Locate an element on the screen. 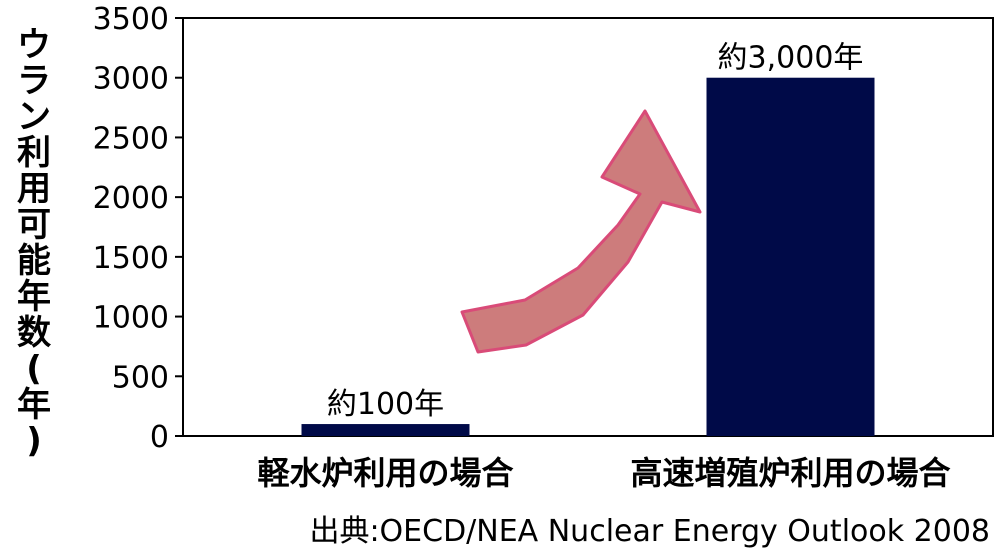 The image size is (998, 557). y-tick-label: 3000 is located at coordinates (131, 79).